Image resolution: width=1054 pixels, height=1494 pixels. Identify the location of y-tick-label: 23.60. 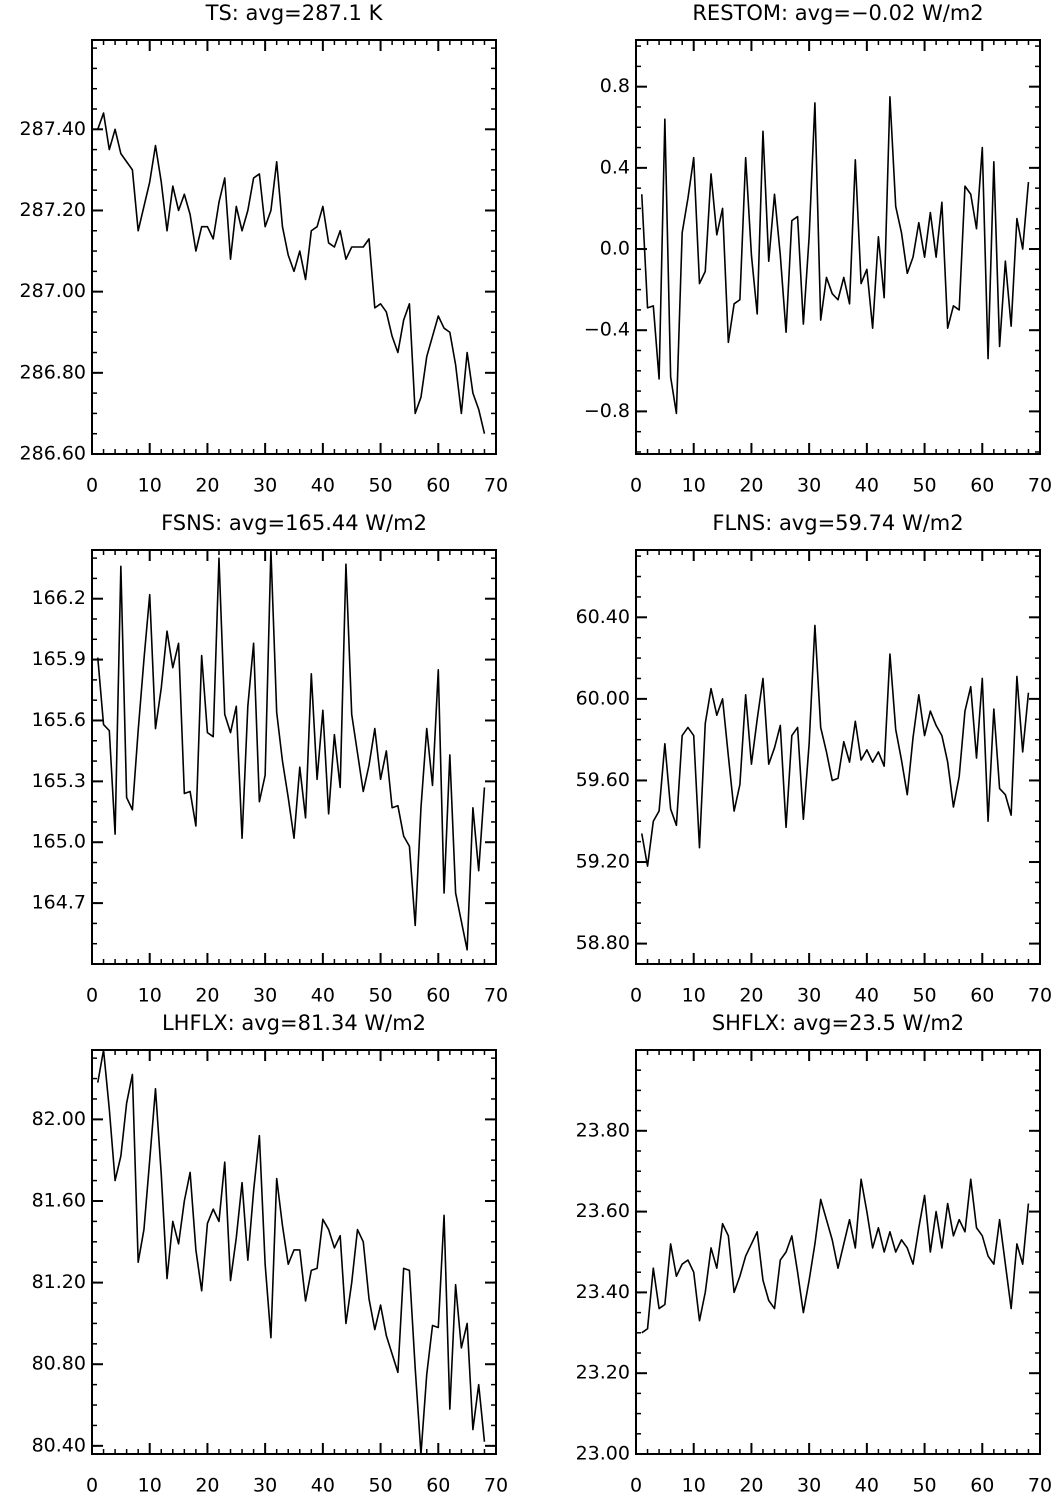
(603, 1211).